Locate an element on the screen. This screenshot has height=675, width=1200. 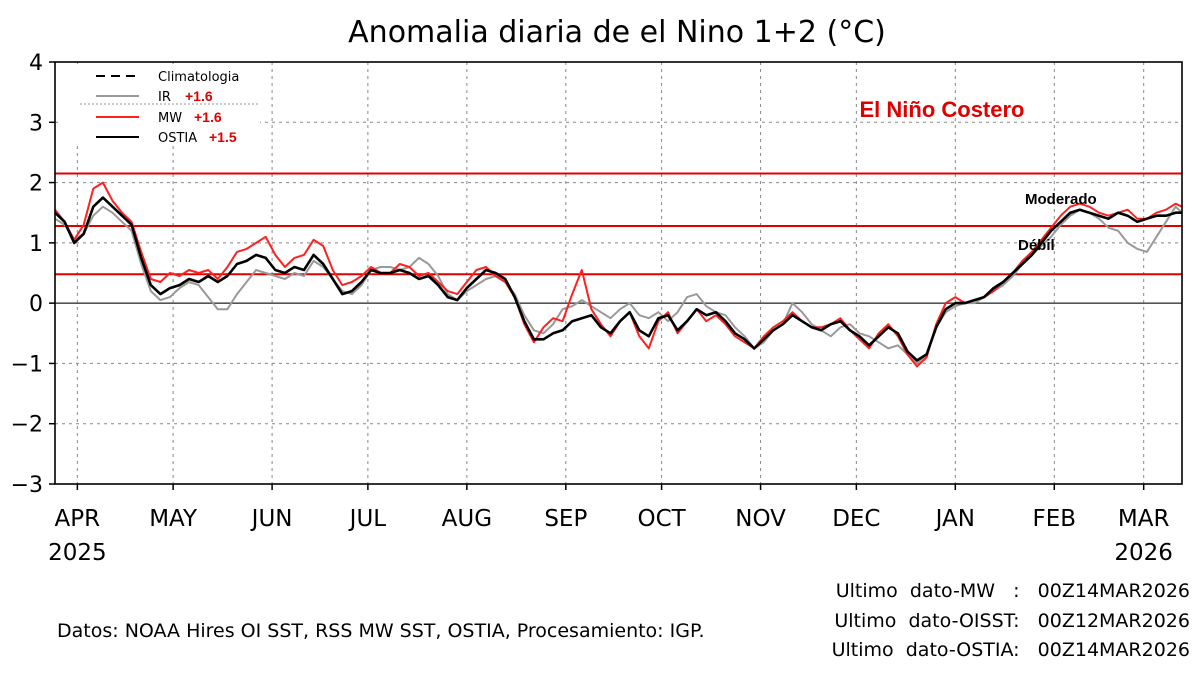
x-tick-label: JAN is located at coordinates (954, 519).